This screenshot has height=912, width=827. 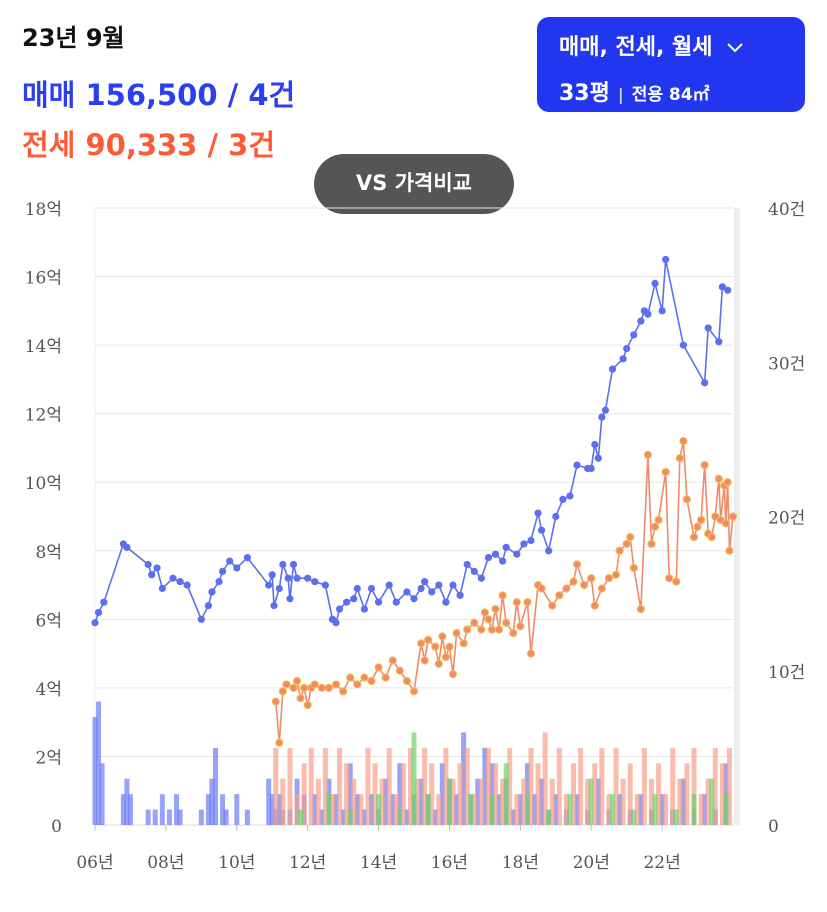 I want to click on x-tick-label: 06년, so click(x=94, y=863).